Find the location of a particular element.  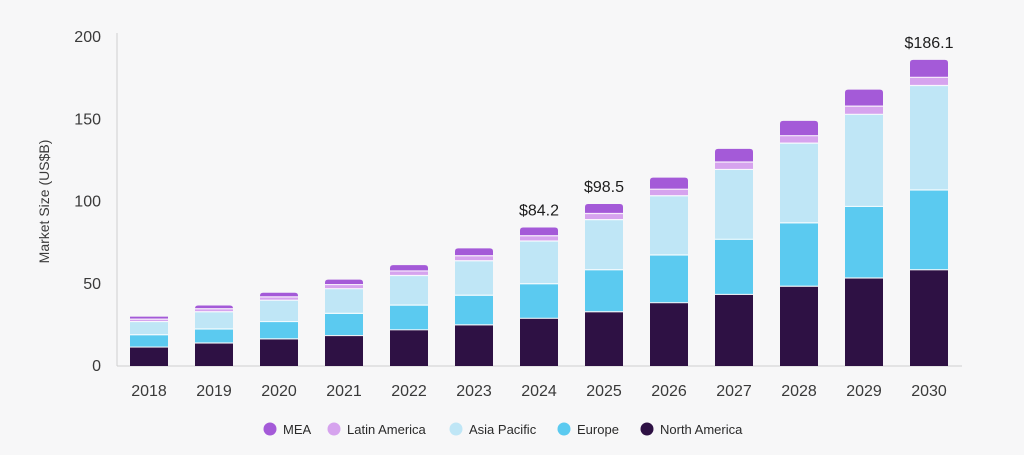

bar-segment-europe-2022 is located at coordinates (409, 317).